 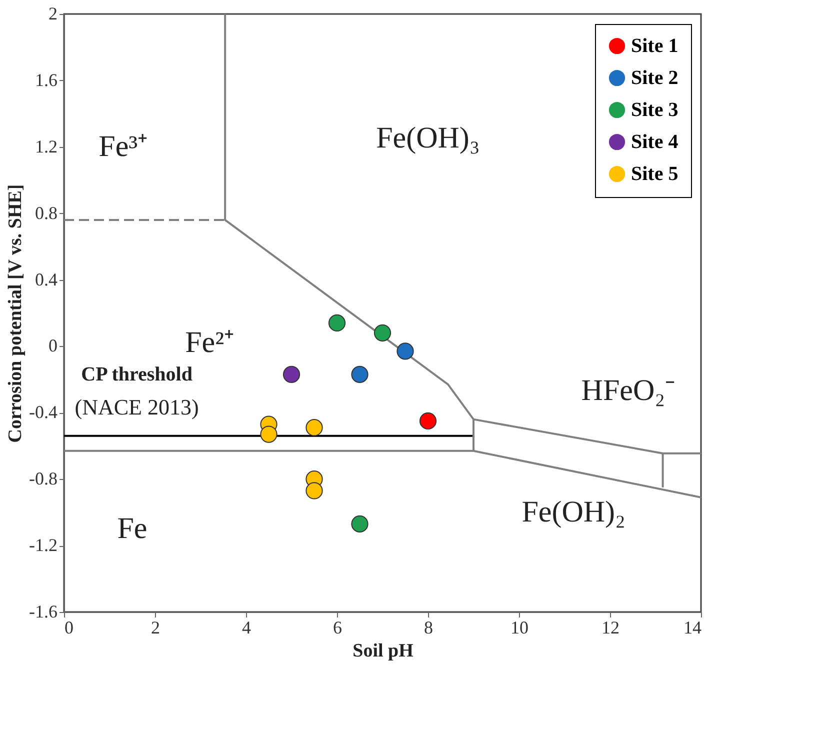 I want to click on x-axis-title: Soil pH, so click(x=383, y=651).